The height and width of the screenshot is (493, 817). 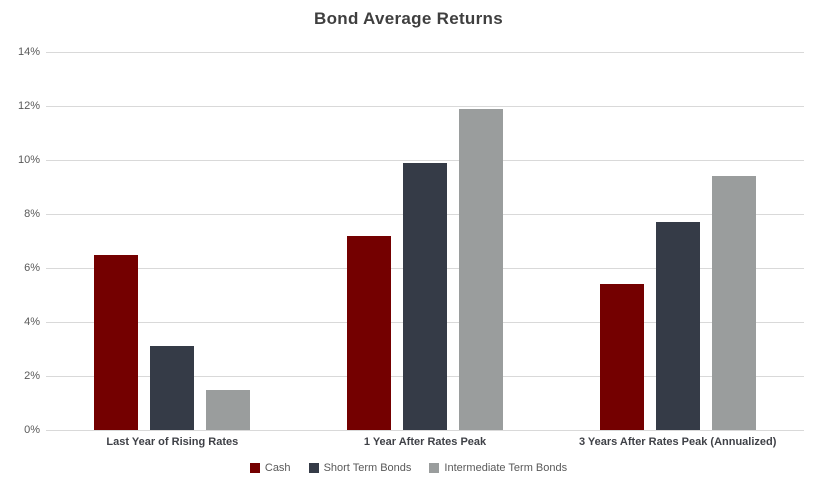 What do you see at coordinates (32, 430) in the screenshot?
I see `y-tick-label: 0%` at bounding box center [32, 430].